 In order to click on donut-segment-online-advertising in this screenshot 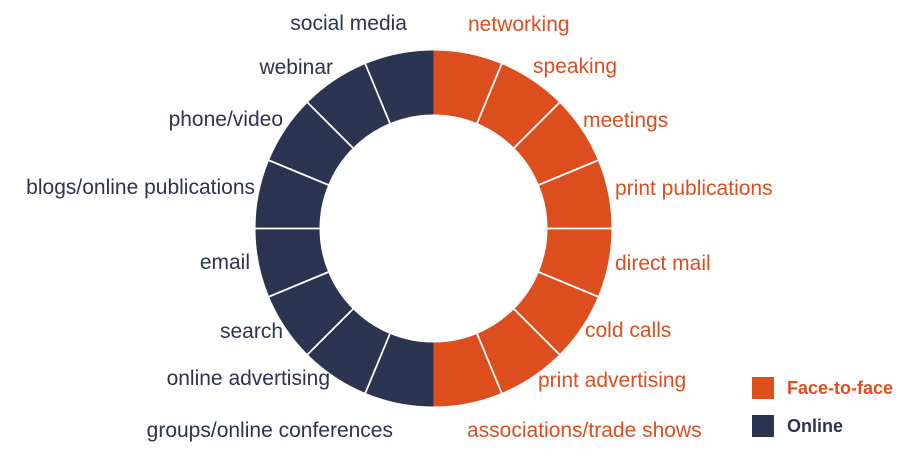, I will do `click(348, 351)`.